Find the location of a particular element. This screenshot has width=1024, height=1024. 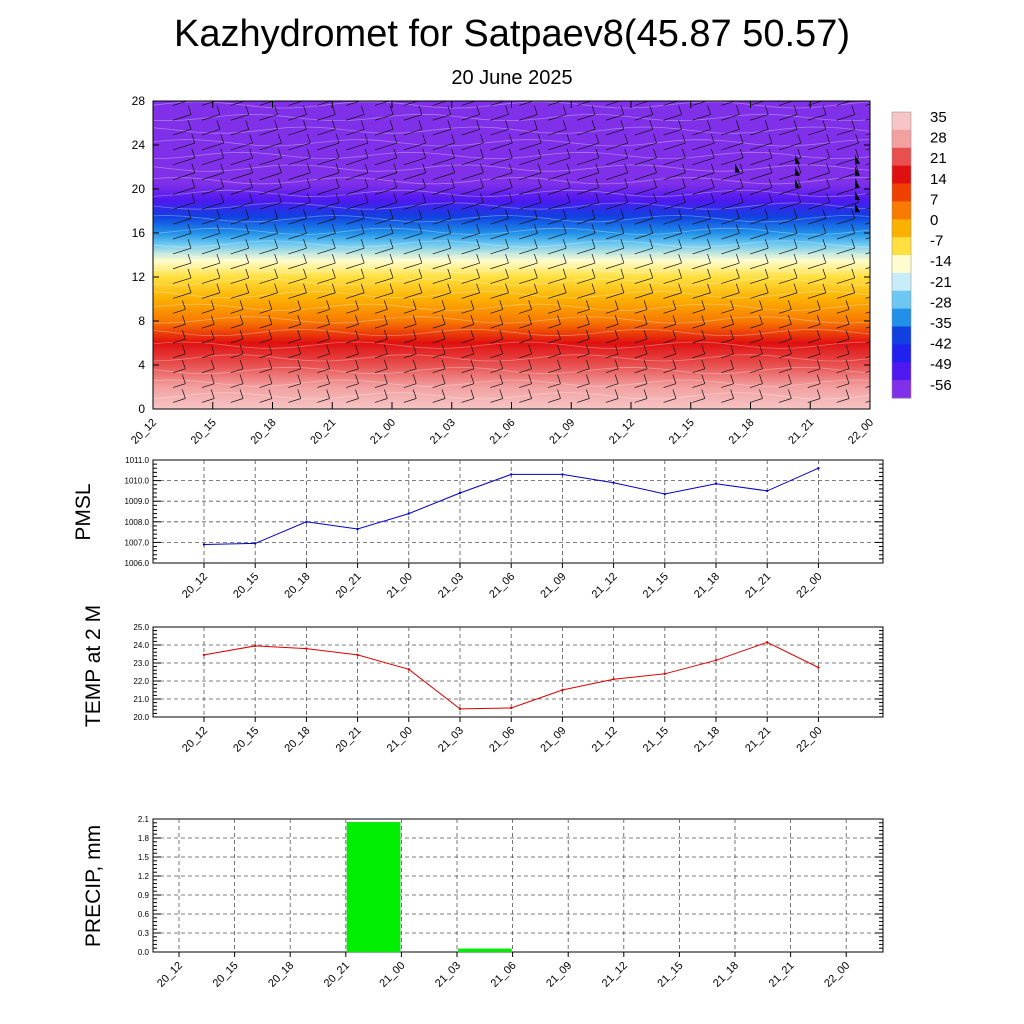

temp-xtick-label: 21_15 is located at coordinates (656, 740).